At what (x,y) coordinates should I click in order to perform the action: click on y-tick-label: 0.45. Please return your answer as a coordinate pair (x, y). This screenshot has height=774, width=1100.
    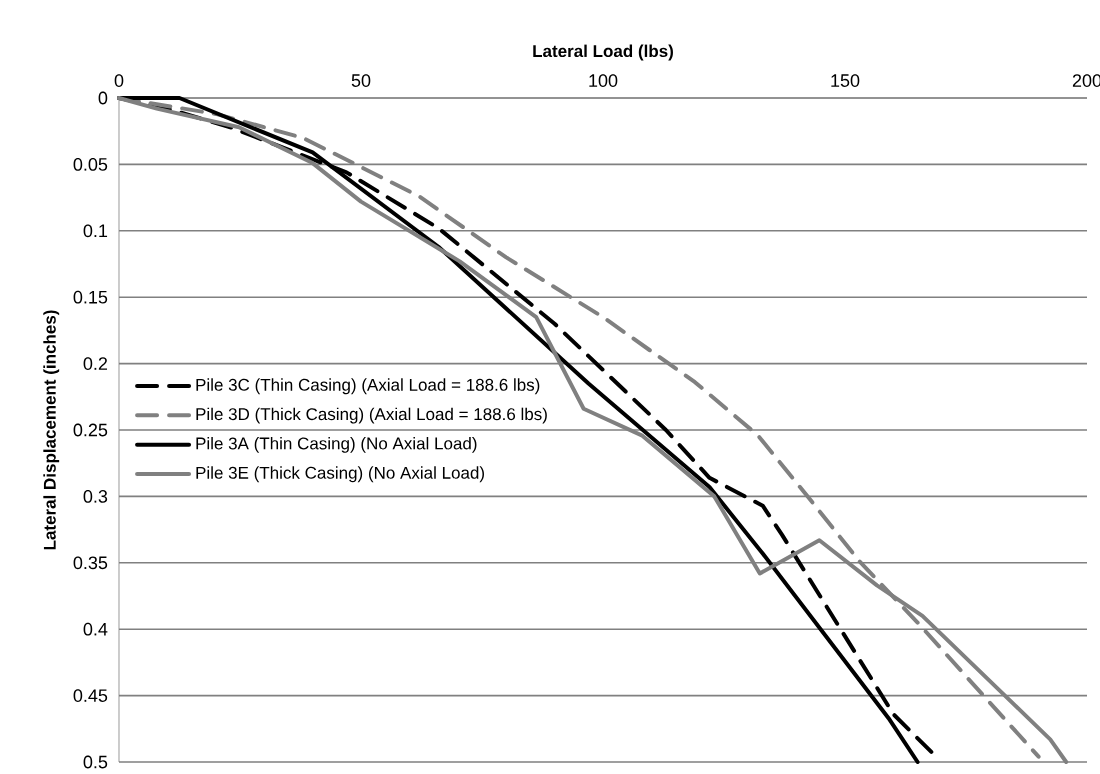
    Looking at the image, I should click on (90, 695).